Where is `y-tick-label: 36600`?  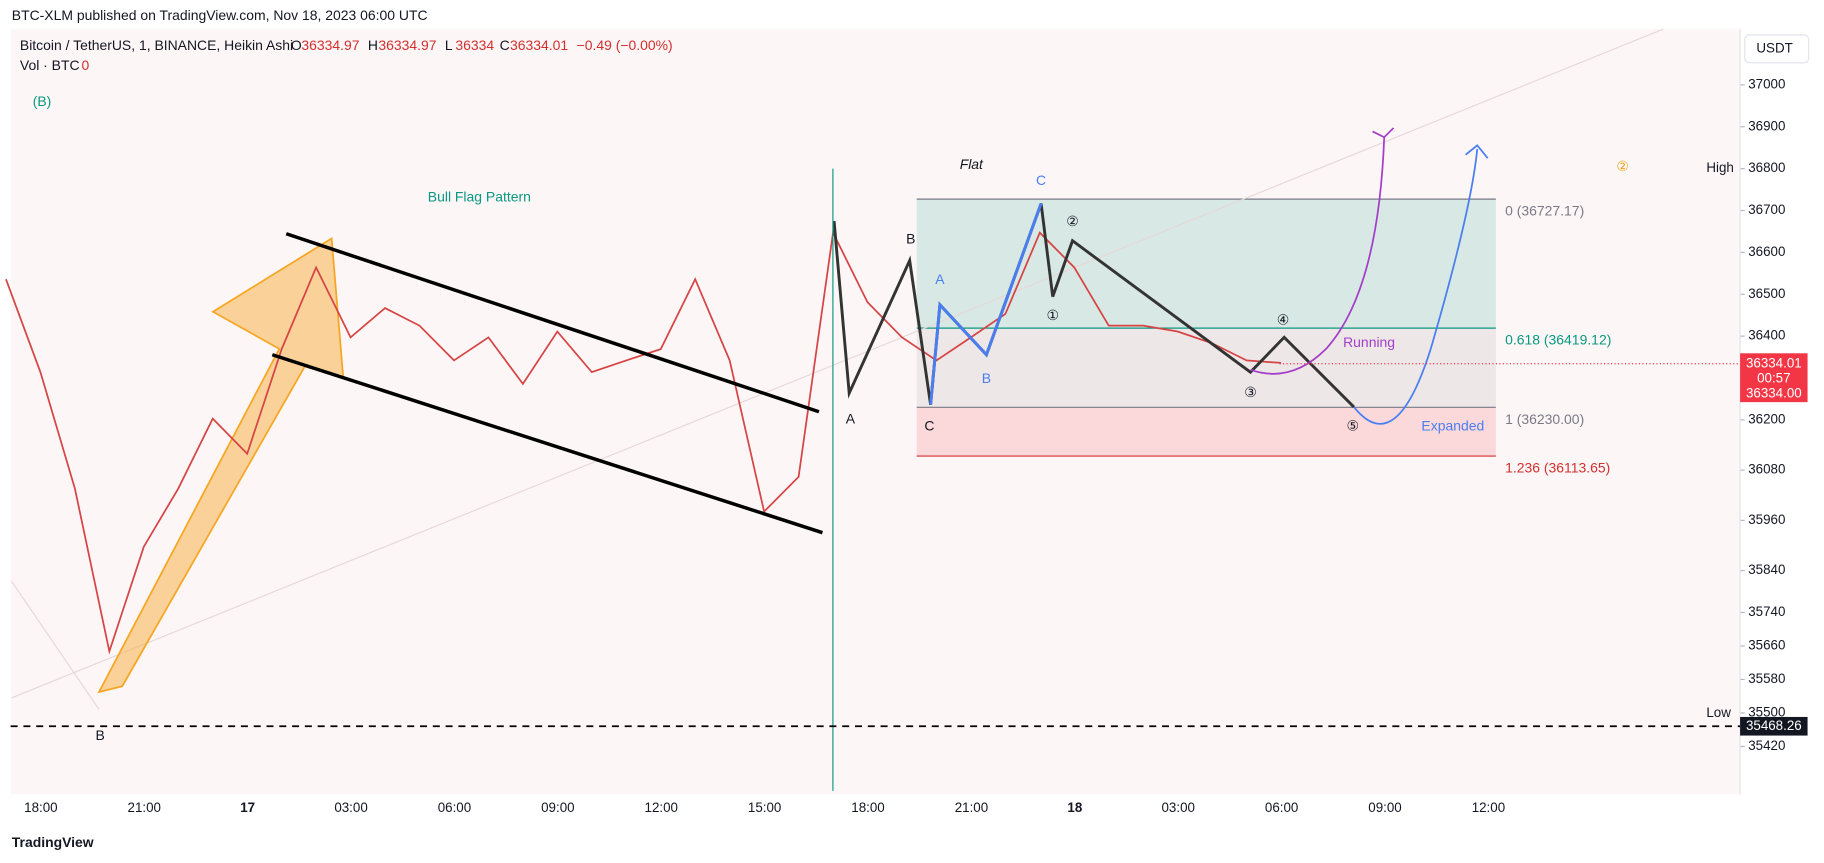 y-tick-label: 36600 is located at coordinates (1766, 251).